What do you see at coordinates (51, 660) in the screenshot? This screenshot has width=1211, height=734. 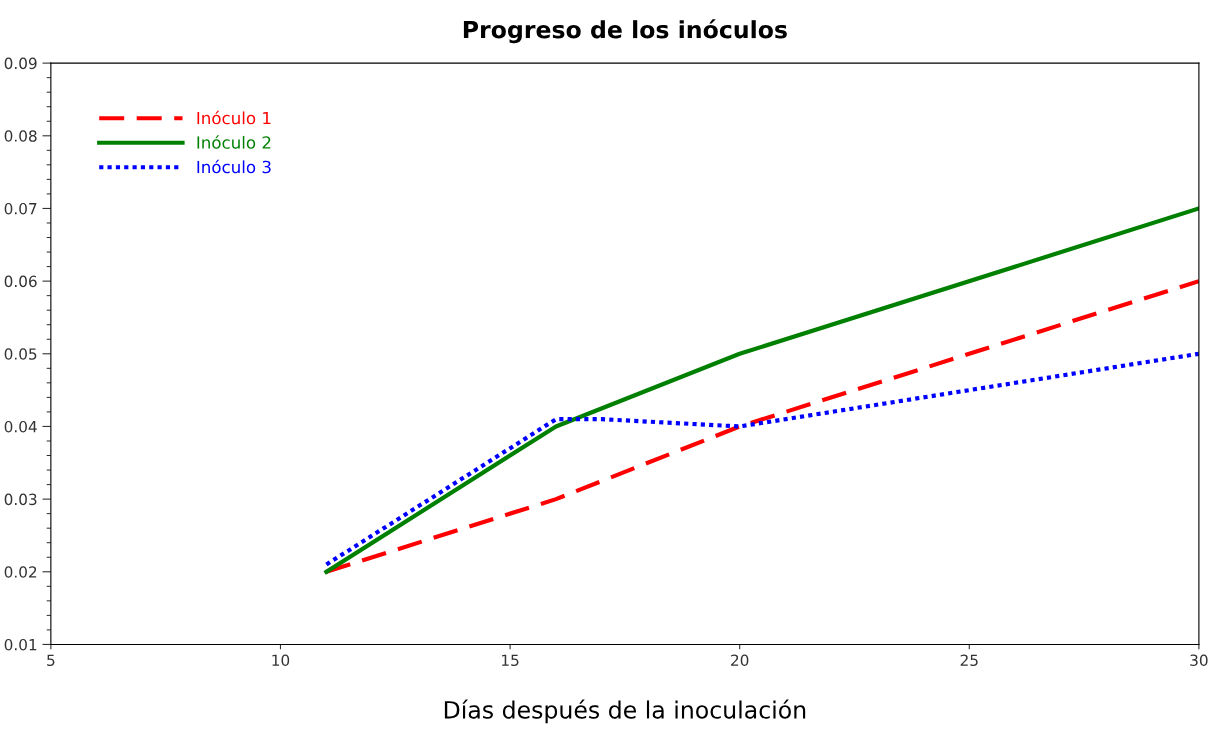 I see `x-tick-label: 5` at bounding box center [51, 660].